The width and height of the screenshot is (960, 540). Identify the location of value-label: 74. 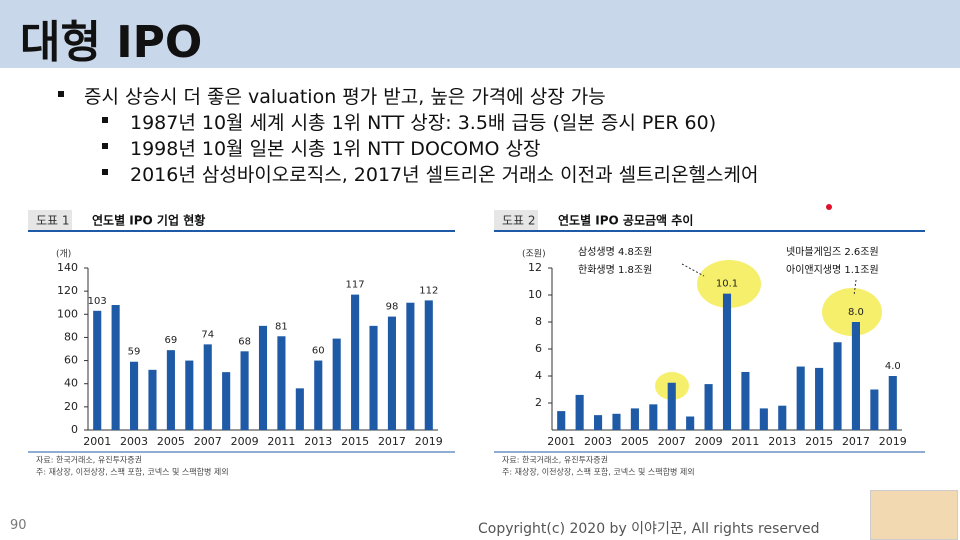
(207, 334).